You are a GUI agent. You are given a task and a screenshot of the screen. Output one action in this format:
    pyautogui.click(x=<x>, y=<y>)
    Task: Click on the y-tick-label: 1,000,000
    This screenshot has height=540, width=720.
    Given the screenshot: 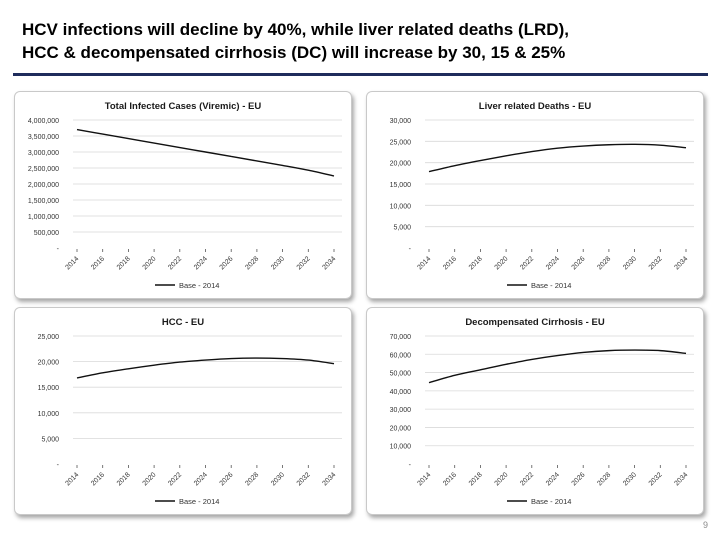 What is the action you would take?
    pyautogui.click(x=43, y=217)
    